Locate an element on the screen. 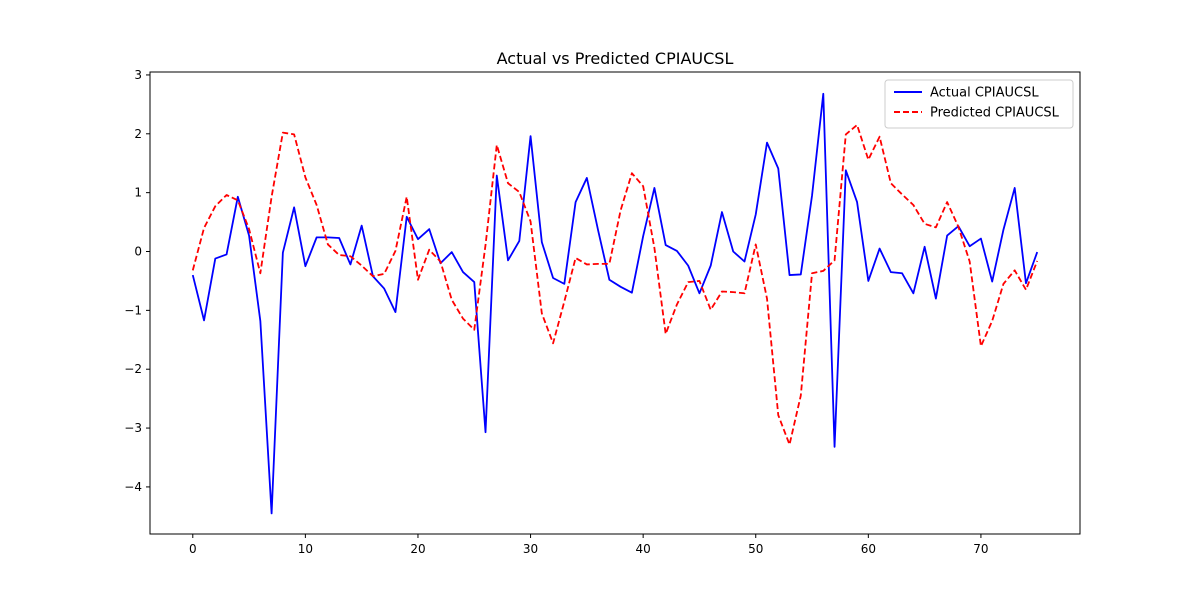  y-tick-label: −4 is located at coordinates (133, 487).